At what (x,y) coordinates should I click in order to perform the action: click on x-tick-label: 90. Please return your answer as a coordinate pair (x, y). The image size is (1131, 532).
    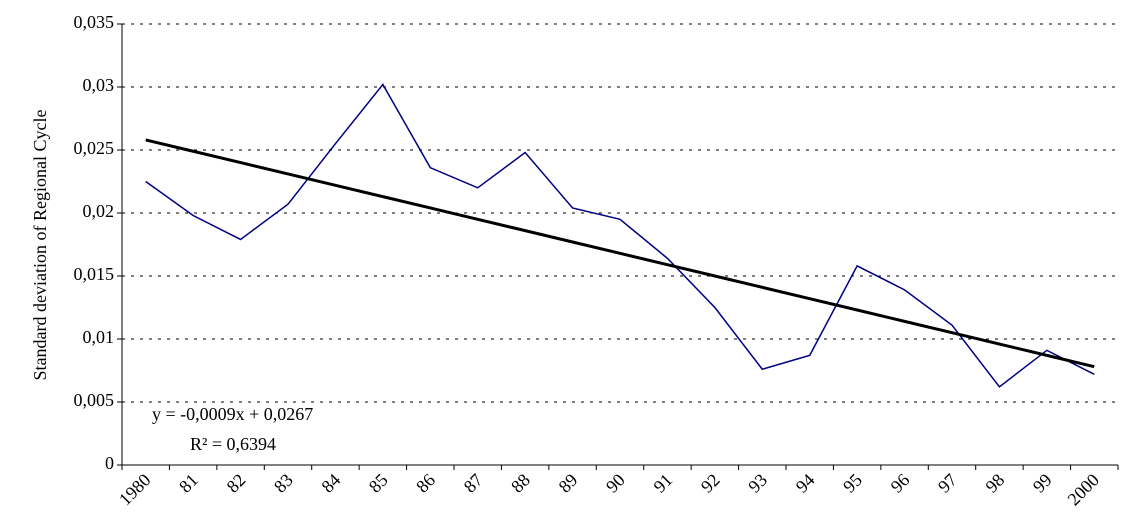
    Looking at the image, I should click on (615, 483).